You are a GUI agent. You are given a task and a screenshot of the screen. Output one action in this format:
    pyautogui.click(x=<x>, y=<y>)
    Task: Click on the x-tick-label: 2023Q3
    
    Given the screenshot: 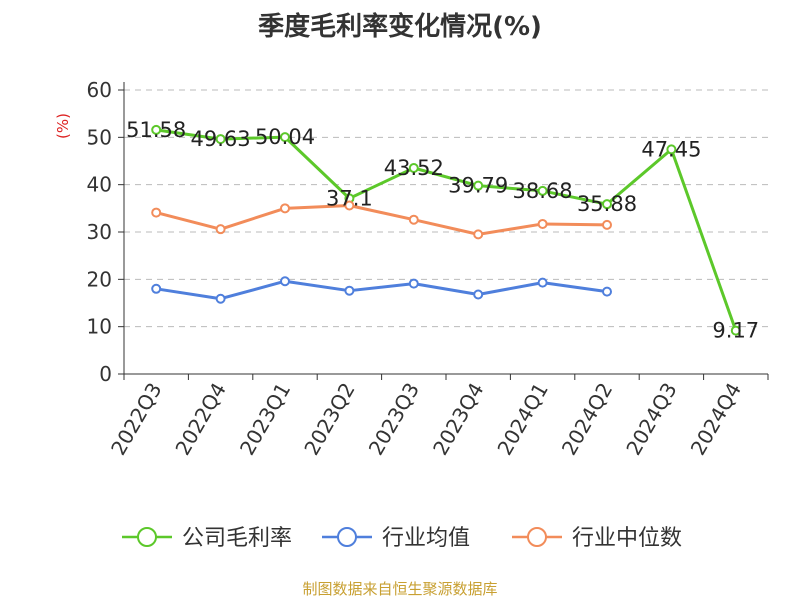 What is the action you would take?
    pyautogui.click(x=394, y=419)
    